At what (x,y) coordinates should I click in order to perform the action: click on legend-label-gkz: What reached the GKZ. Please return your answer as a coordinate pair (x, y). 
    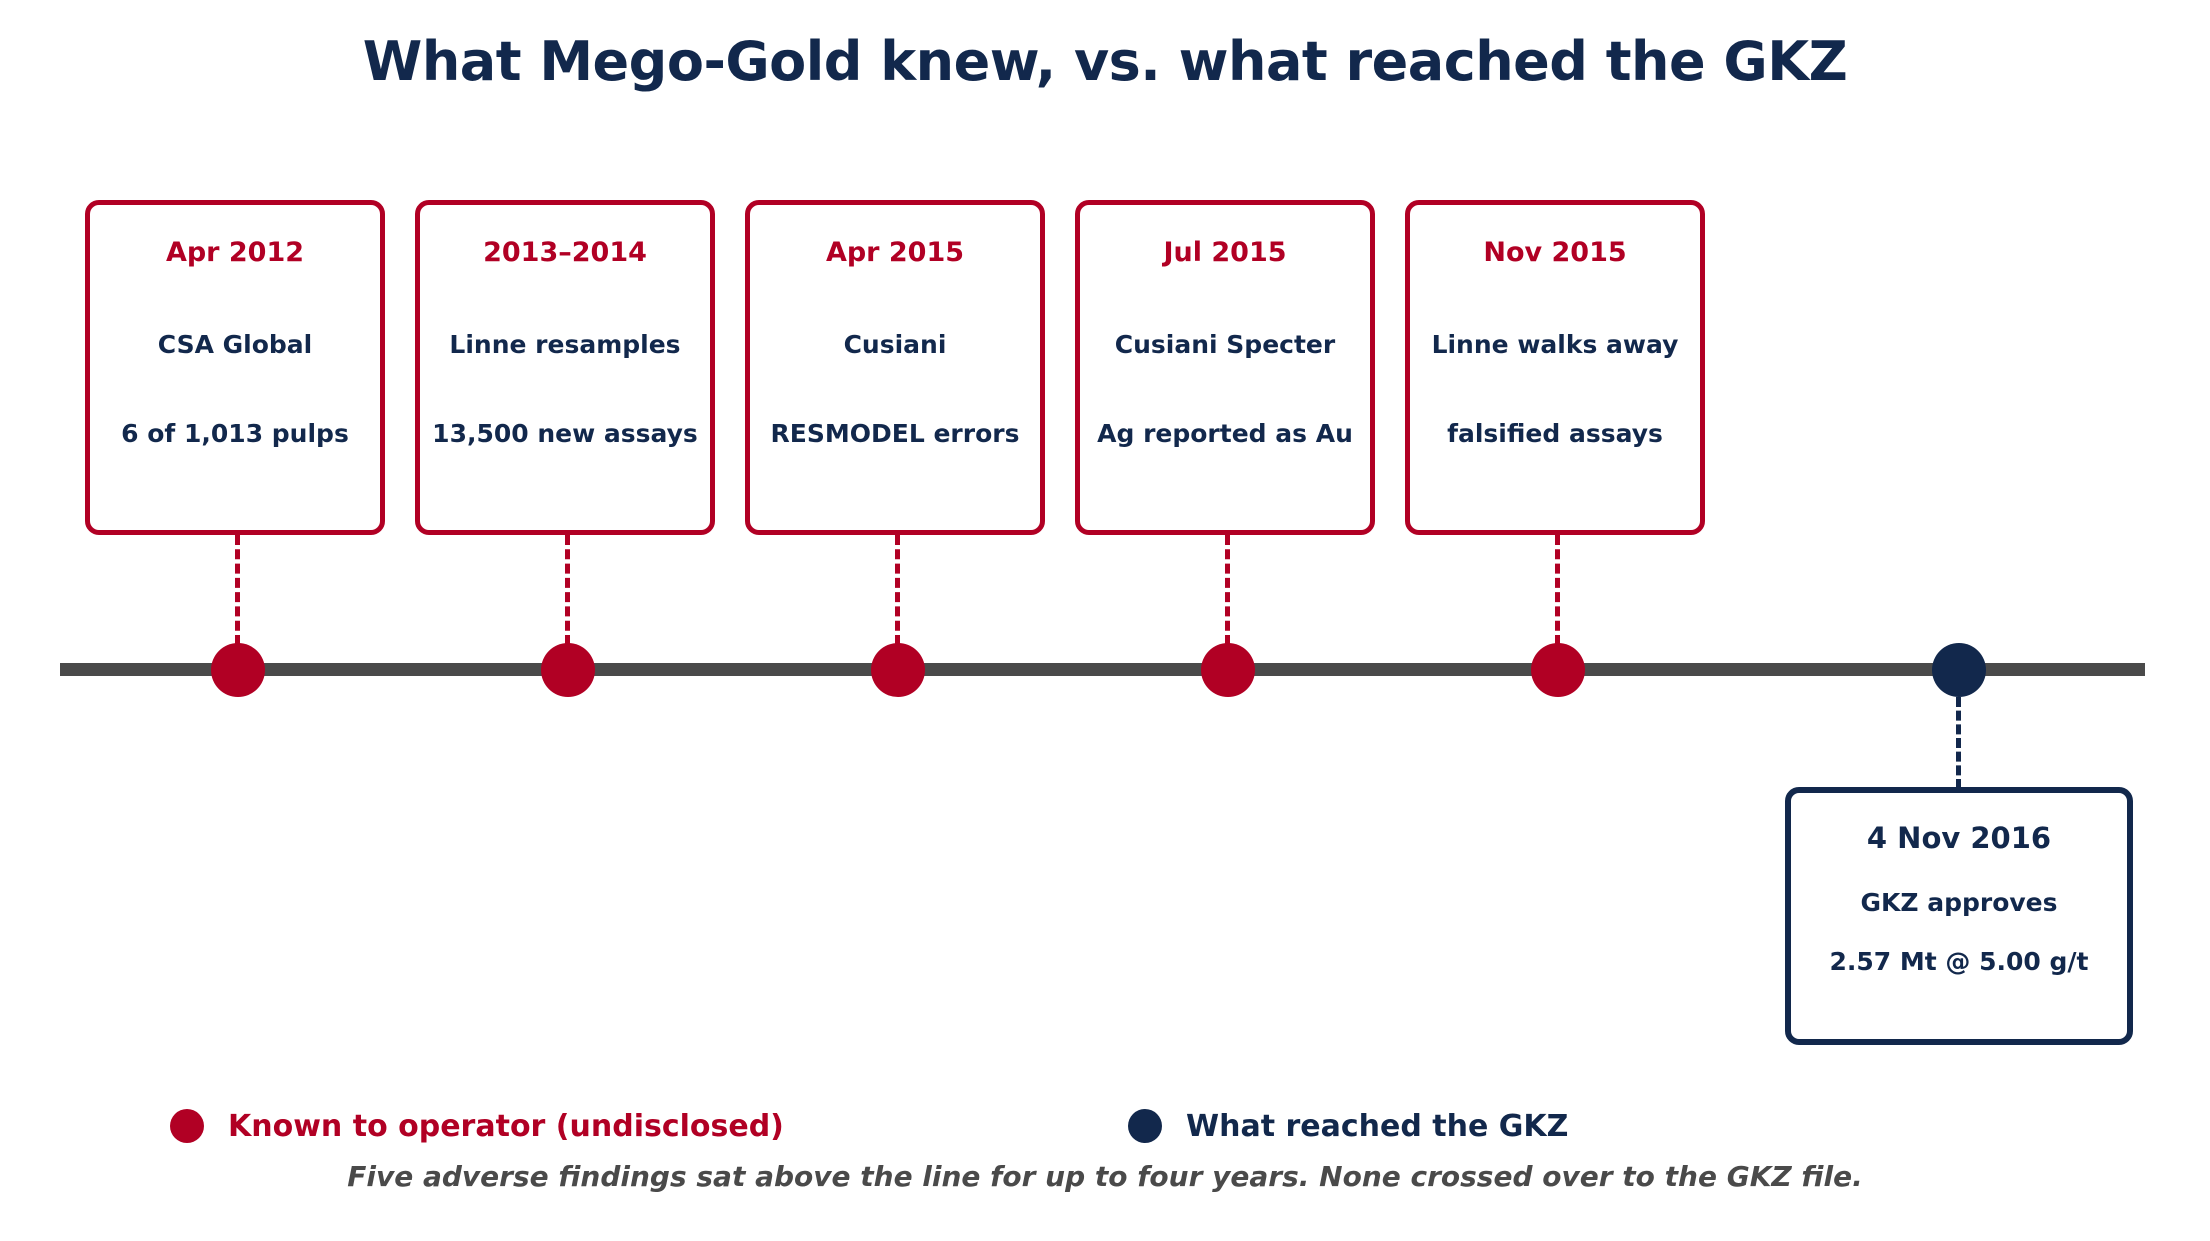
    Looking at the image, I should click on (1377, 1126).